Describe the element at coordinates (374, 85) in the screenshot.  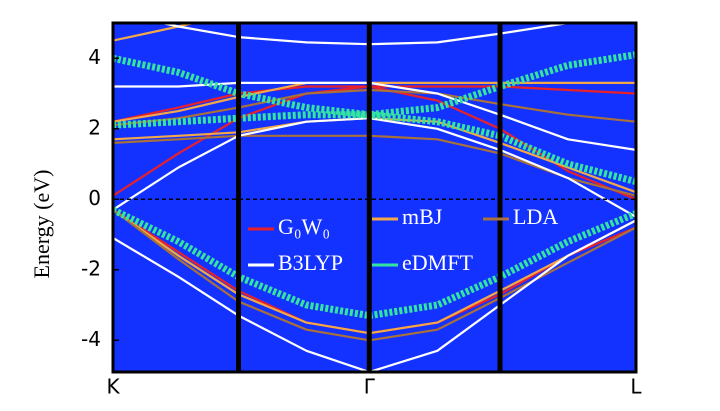
I see `band-line` at that location.